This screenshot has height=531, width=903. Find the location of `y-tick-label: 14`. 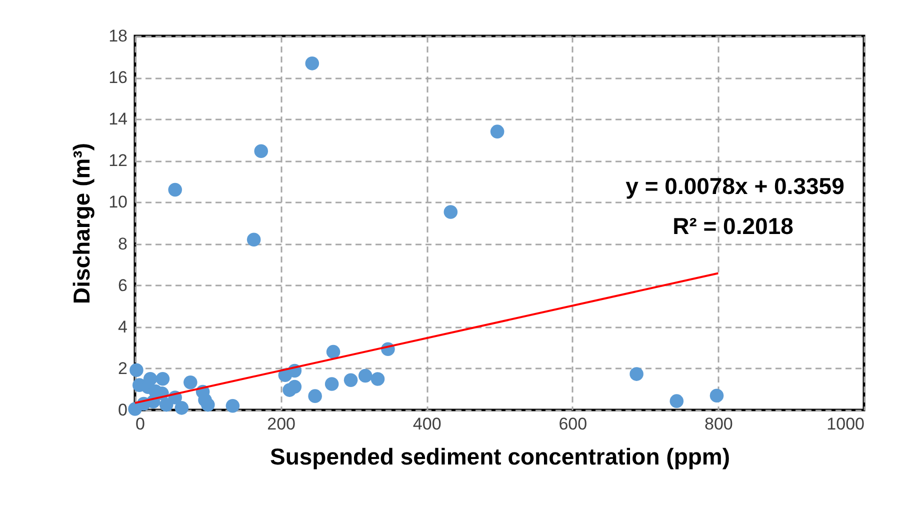

y-tick-label: 14 is located at coordinates (118, 119).